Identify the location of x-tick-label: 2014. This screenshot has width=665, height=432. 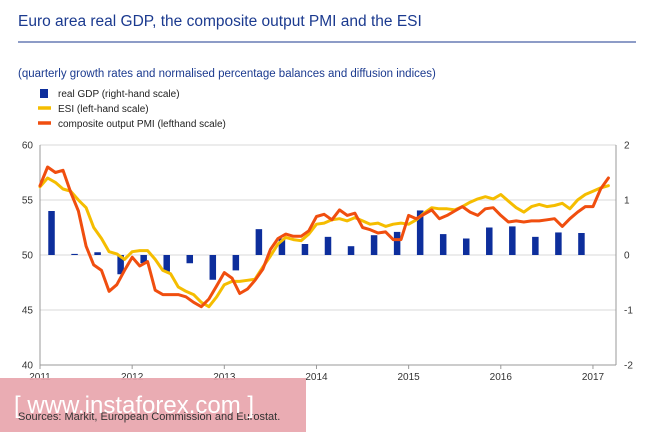
(316, 377).